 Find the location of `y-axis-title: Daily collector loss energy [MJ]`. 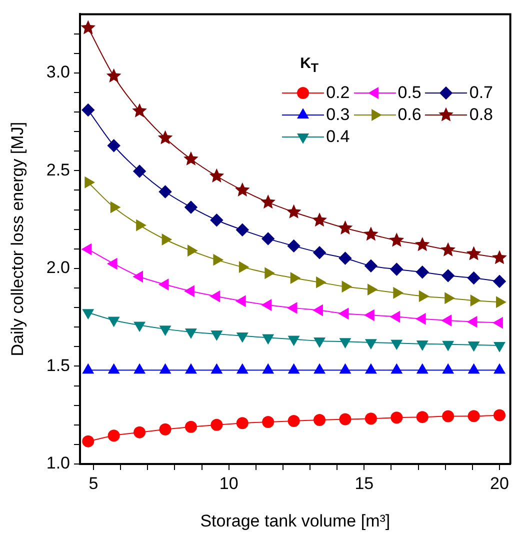

y-axis-title: Daily collector loss energy [MJ] is located at coordinates (17, 239).